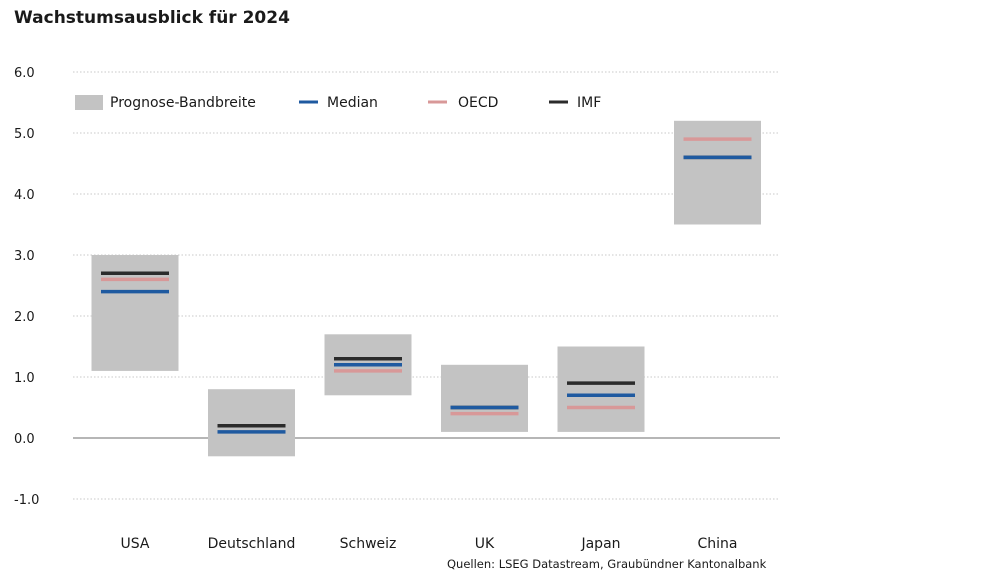 The height and width of the screenshot is (586, 1000). I want to click on y-tick-label: 0.0, so click(24, 439).